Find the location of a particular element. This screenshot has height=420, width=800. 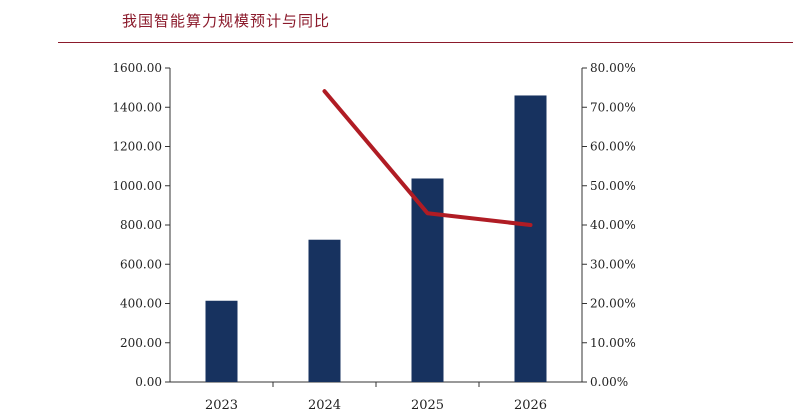

yoy-growth-line is located at coordinates (427, 158).